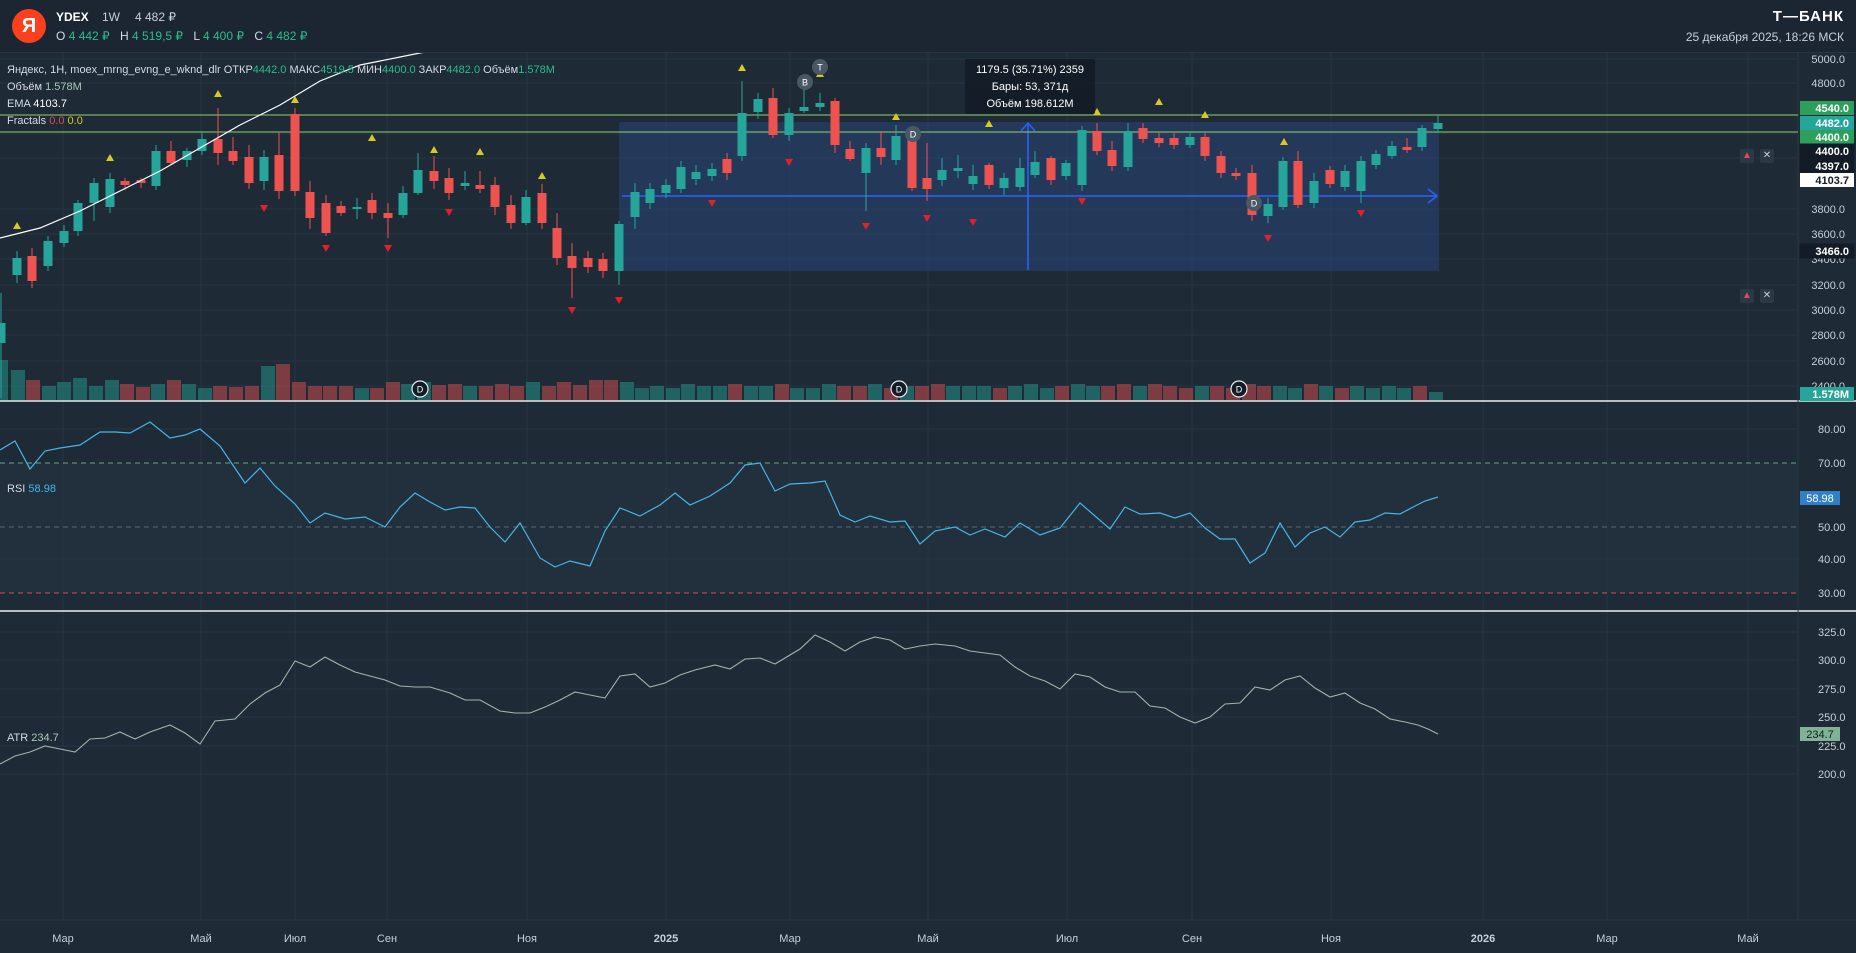 The width and height of the screenshot is (1856, 953). What do you see at coordinates (89, 36) in the screenshot?
I see `ohlc-open-value: 4 442 ₽` at bounding box center [89, 36].